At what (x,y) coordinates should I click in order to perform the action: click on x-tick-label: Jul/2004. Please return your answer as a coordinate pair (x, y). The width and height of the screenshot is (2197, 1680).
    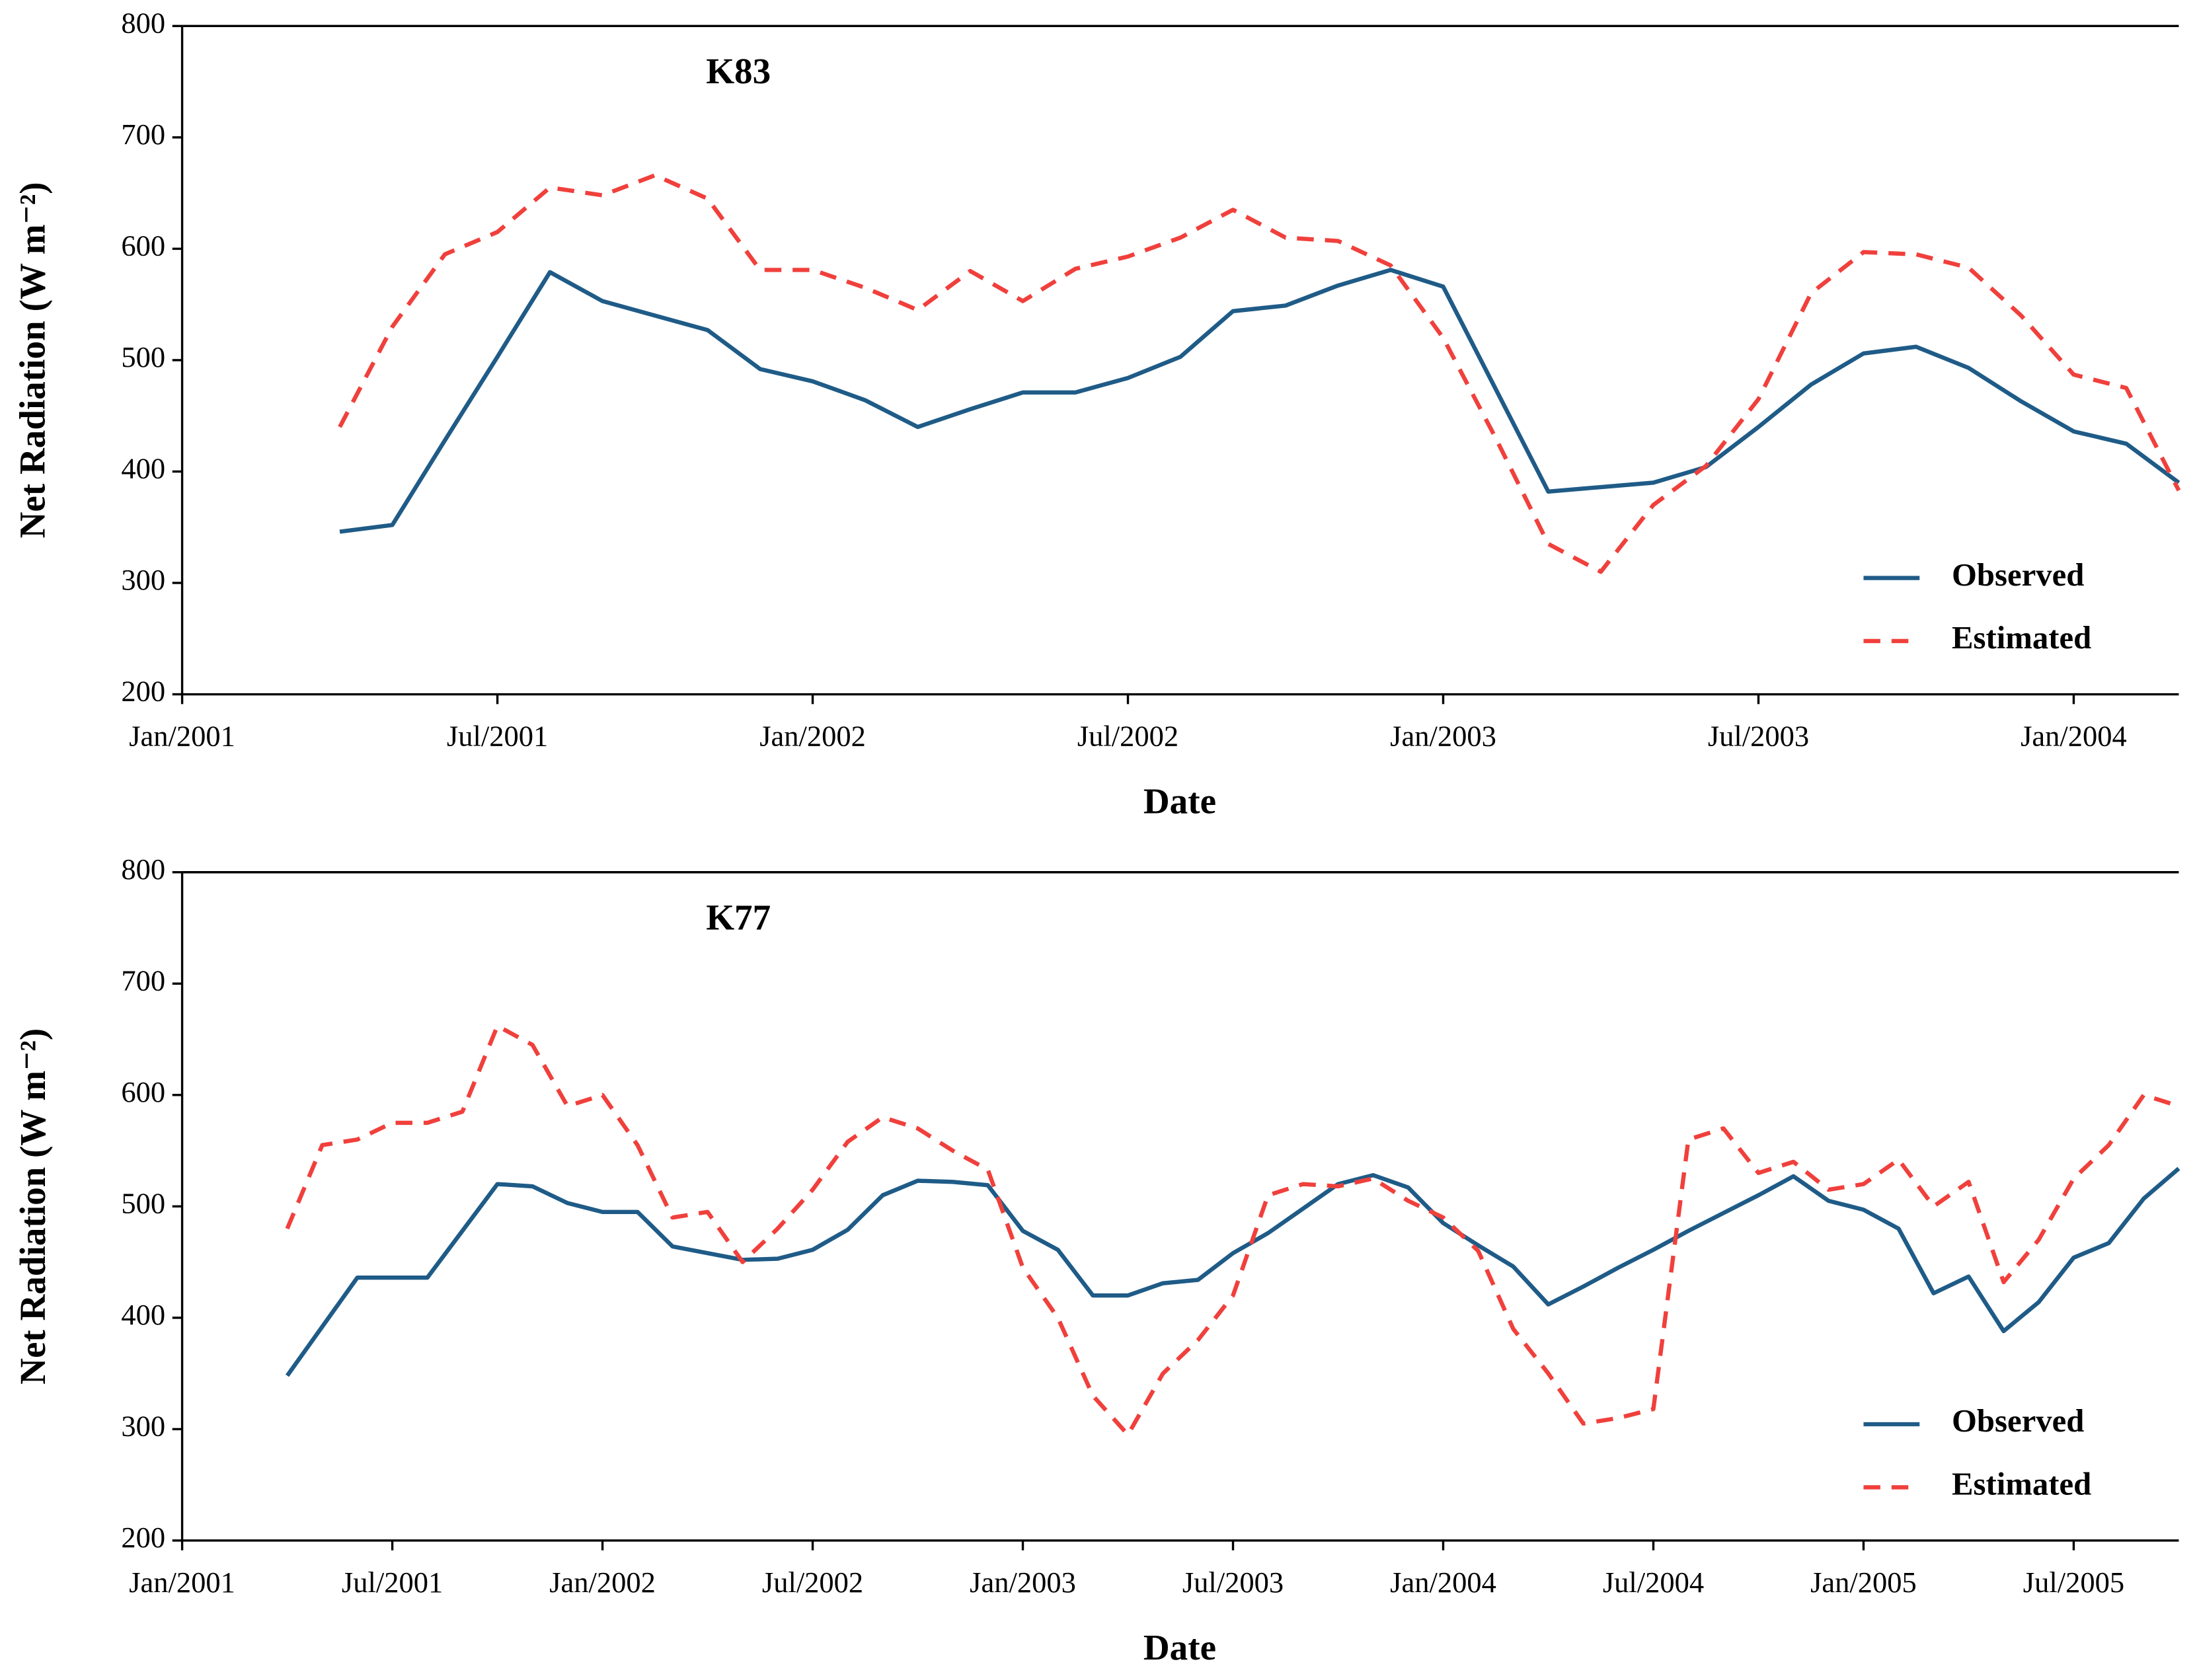
    Looking at the image, I should click on (1654, 1582).